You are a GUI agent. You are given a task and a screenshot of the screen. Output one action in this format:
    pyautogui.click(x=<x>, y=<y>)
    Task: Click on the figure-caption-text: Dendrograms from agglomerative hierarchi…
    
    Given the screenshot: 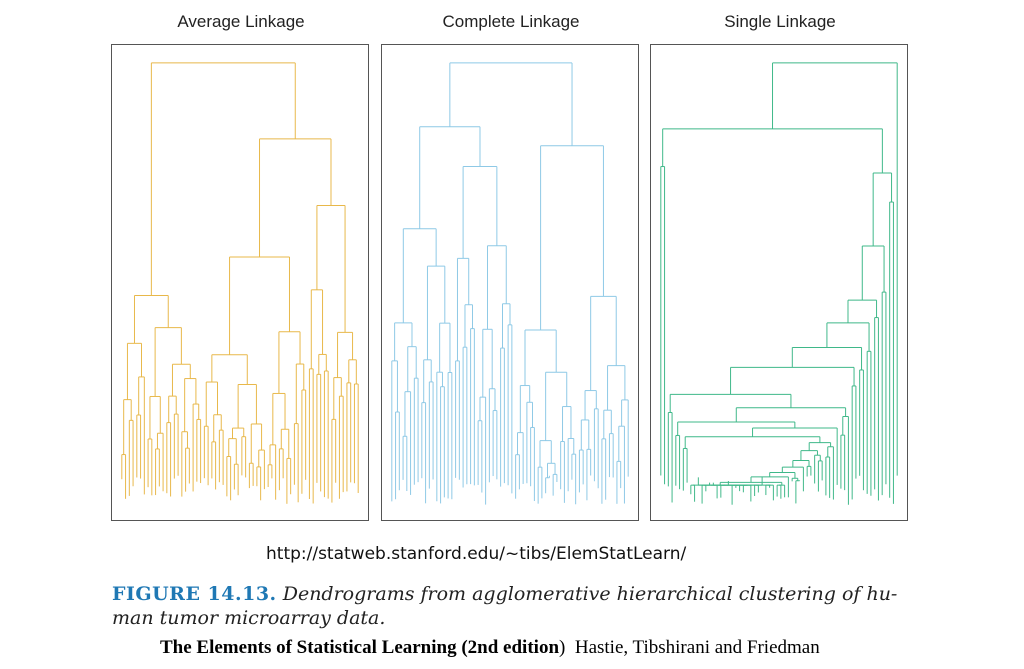 What is the action you would take?
    pyautogui.click(x=505, y=606)
    